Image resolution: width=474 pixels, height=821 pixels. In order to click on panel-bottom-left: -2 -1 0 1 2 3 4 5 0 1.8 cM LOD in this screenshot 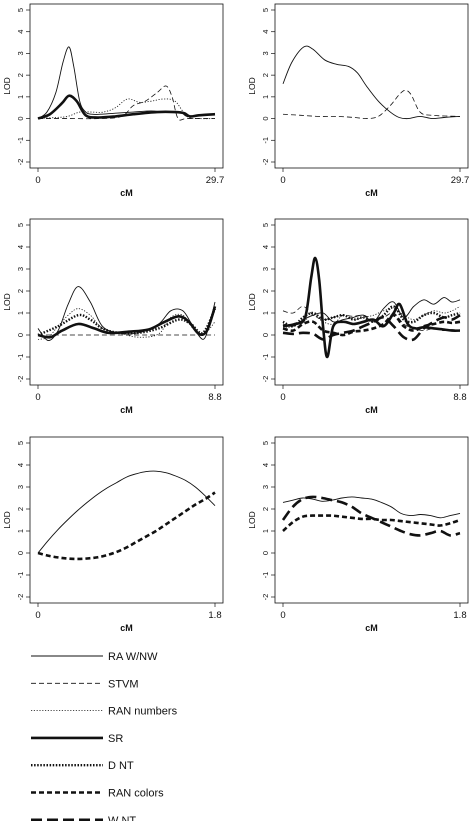, I will do `click(113, 534)`.